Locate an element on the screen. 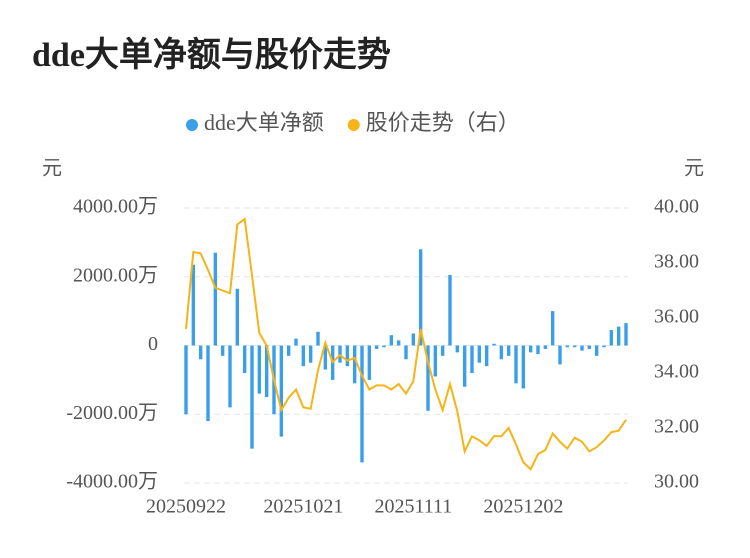 This screenshot has height=558, width=750. y2-tick-label: 36.00 is located at coordinates (676, 317).